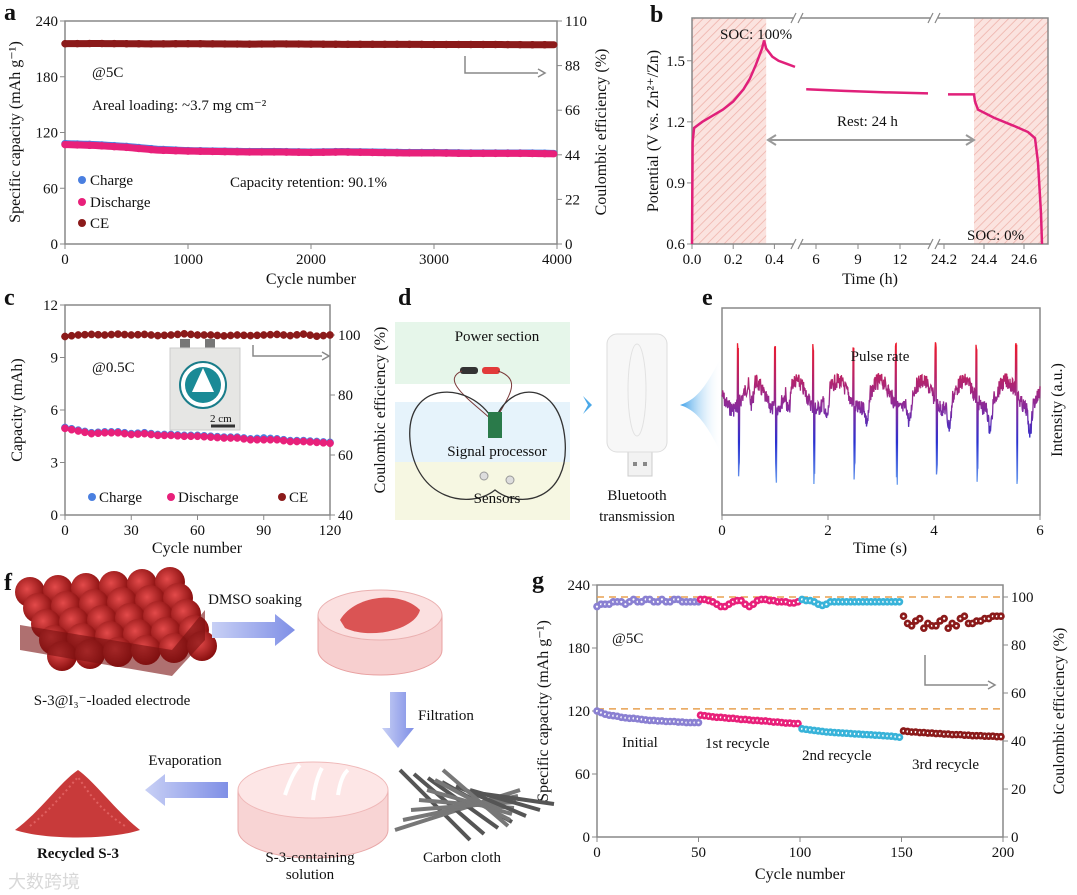  Describe the element at coordinates (398, 720) in the screenshot. I see `arrow-down-icon` at that location.